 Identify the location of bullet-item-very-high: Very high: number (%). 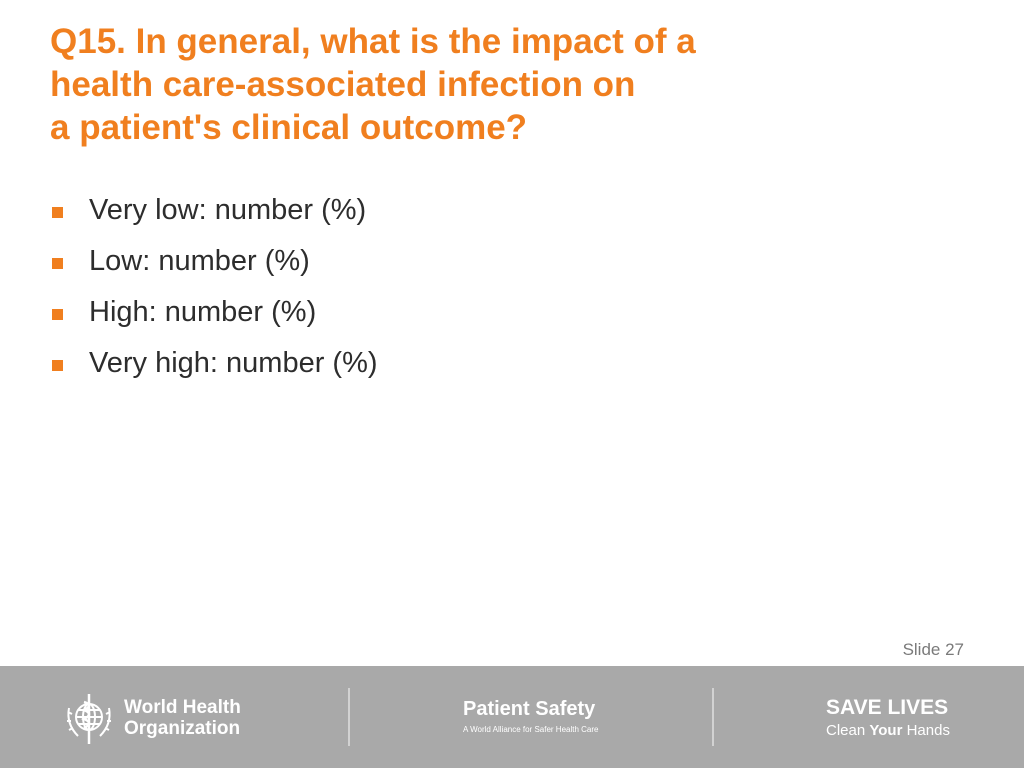
(215, 368).